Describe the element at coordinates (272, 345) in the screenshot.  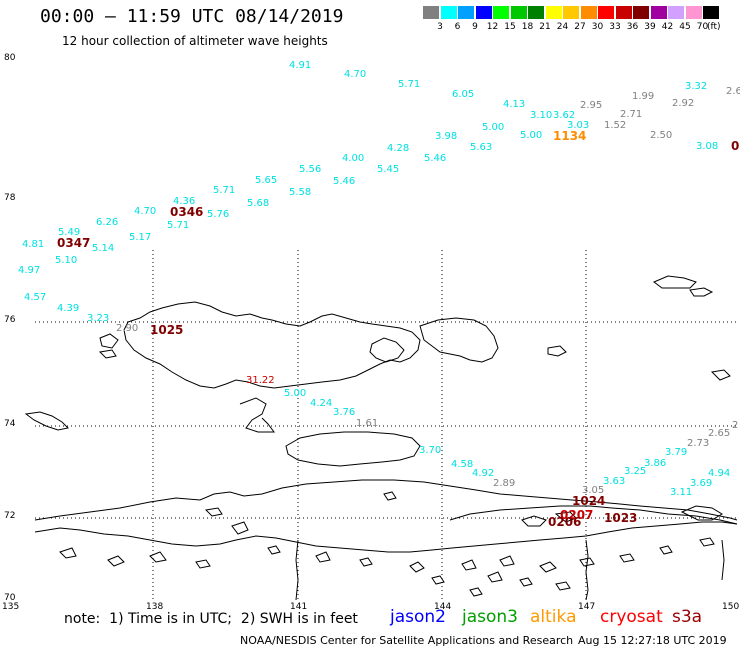
I see `island-october-revolution` at that location.